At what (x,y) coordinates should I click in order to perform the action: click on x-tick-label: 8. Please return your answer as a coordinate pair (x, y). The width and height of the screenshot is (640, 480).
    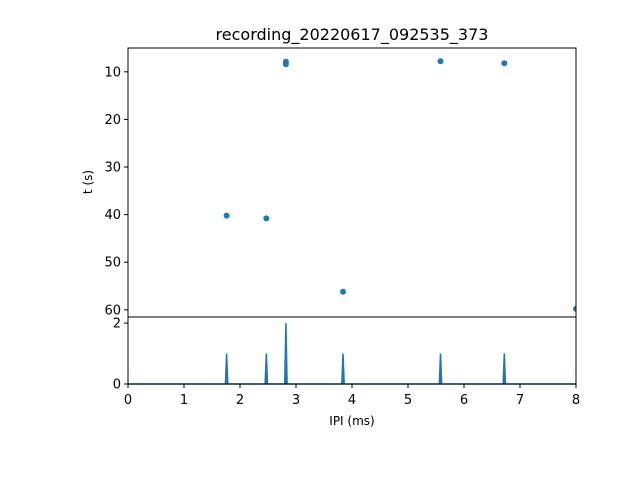
    Looking at the image, I should click on (576, 400).